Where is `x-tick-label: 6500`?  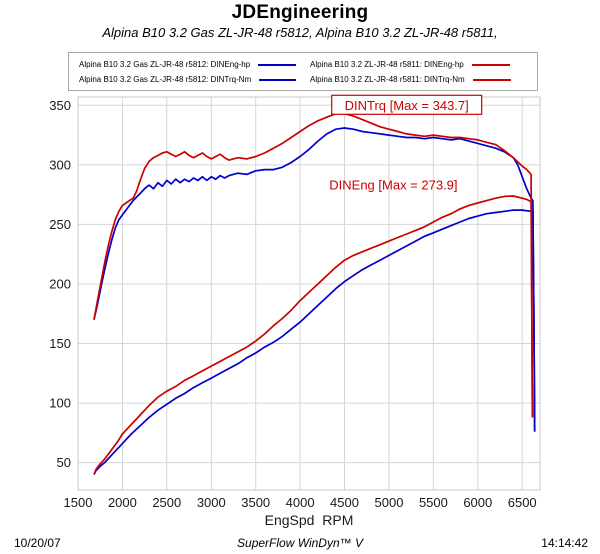
x-tick-label: 6500 is located at coordinates (522, 502).